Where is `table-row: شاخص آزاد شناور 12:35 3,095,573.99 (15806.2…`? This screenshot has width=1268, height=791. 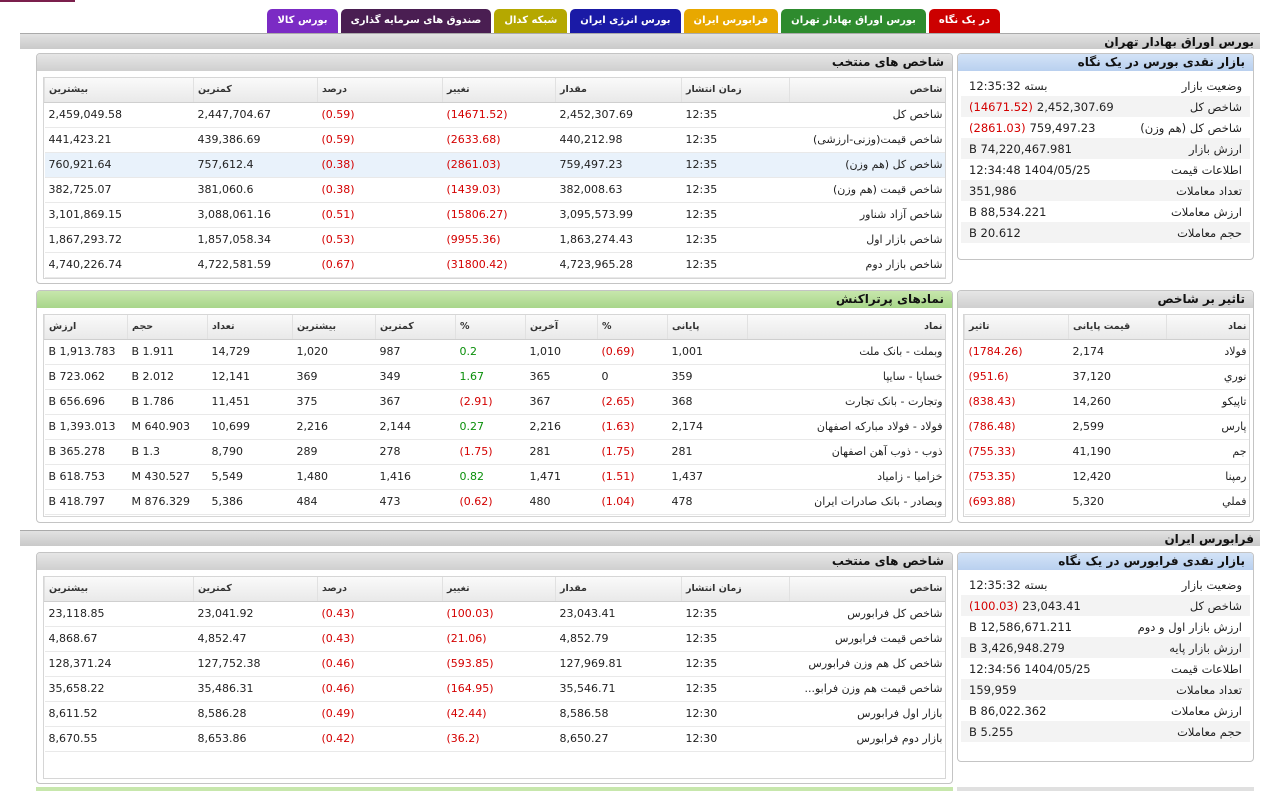
table-row: شاخص آزاد شناور 12:35 3,095,573.99 (15806.2… is located at coordinates (494, 215).